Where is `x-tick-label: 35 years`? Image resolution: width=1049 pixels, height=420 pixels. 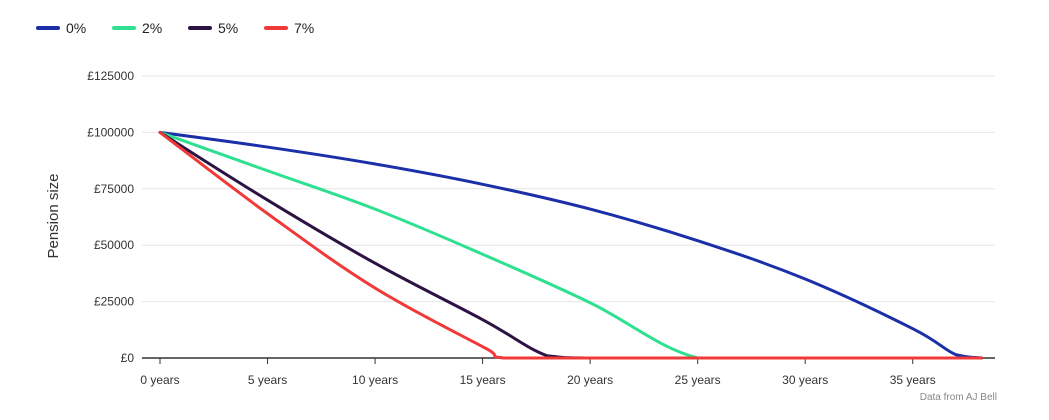 x-tick-label: 35 years is located at coordinates (913, 380).